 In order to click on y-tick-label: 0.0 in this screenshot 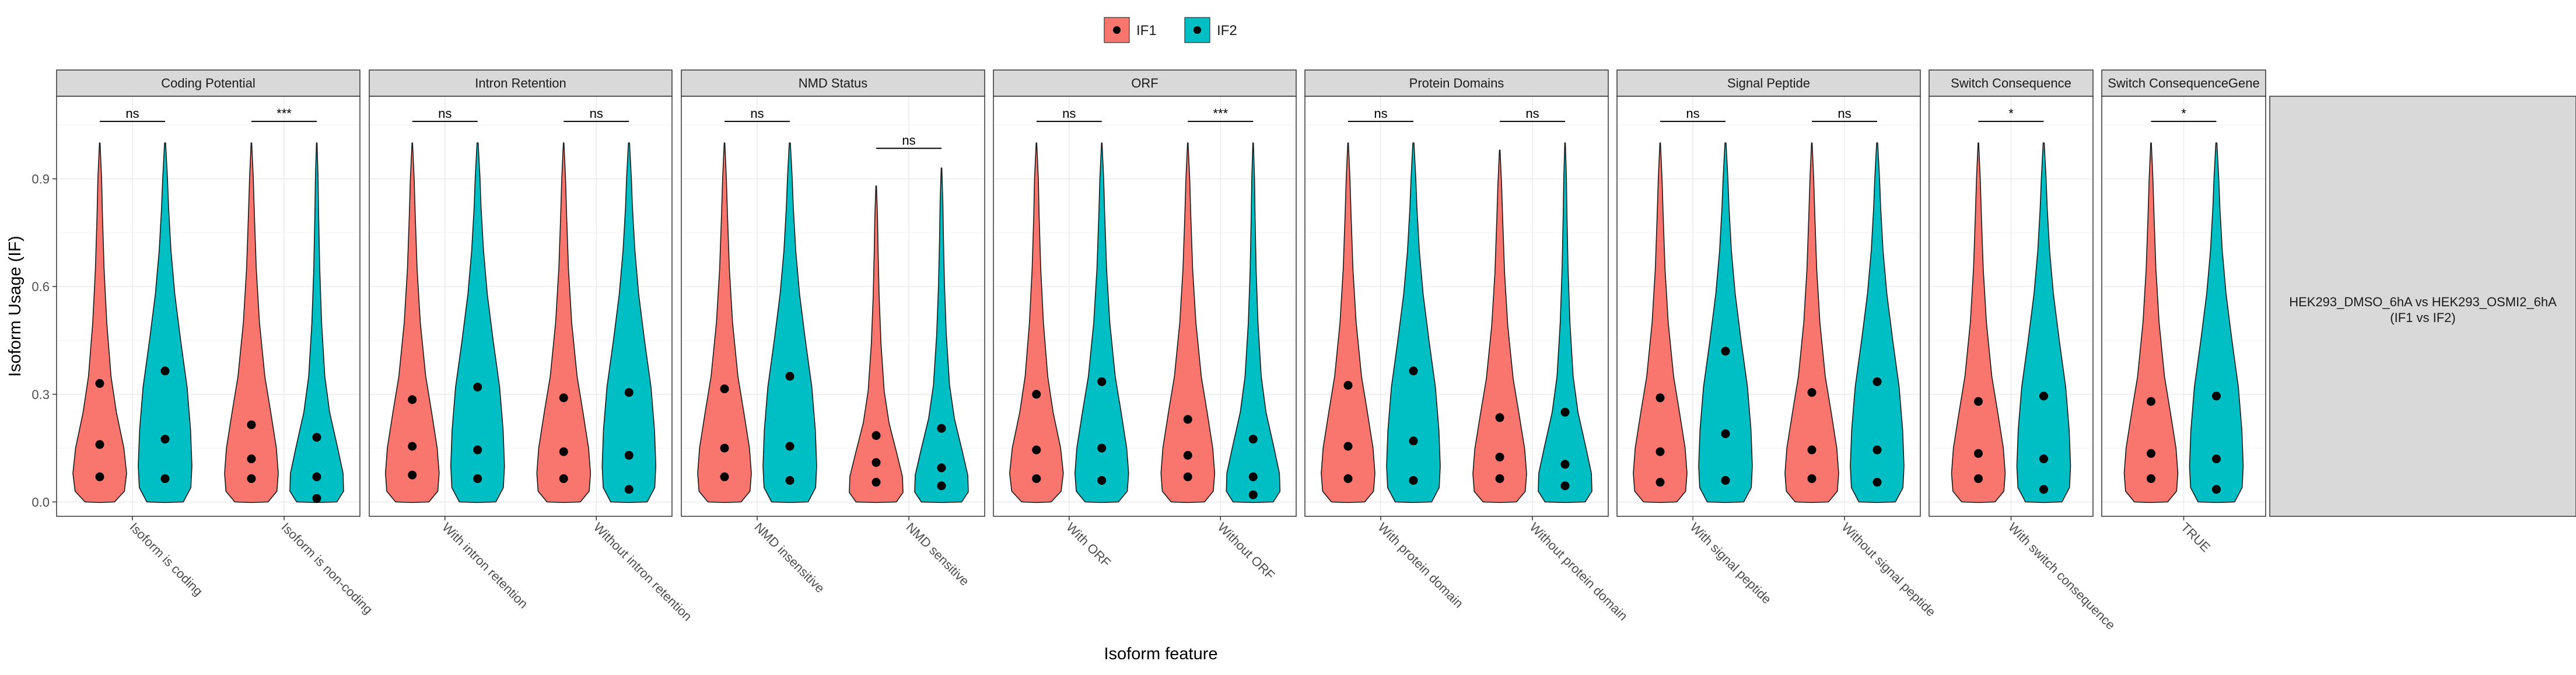, I will do `click(41, 502)`.